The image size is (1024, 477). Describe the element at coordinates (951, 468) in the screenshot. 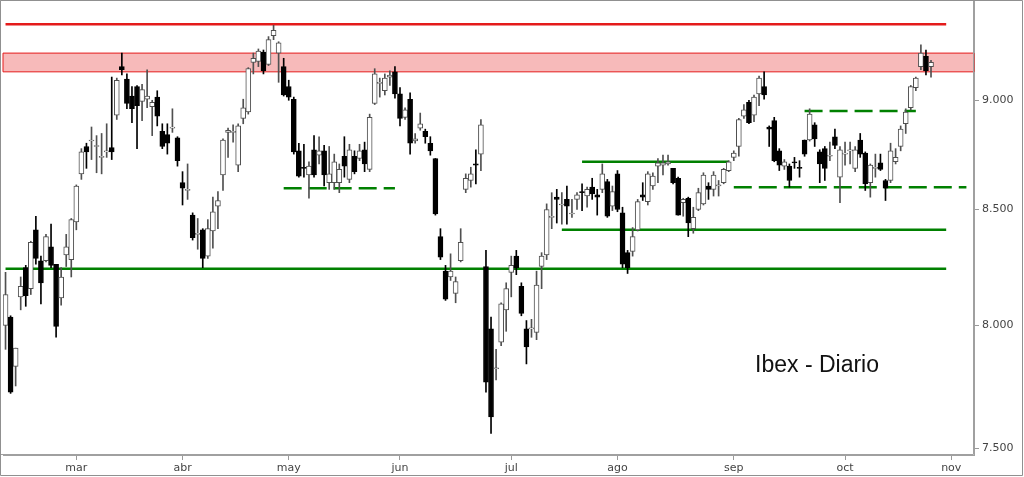

I see `x-tick-label: nov` at that location.